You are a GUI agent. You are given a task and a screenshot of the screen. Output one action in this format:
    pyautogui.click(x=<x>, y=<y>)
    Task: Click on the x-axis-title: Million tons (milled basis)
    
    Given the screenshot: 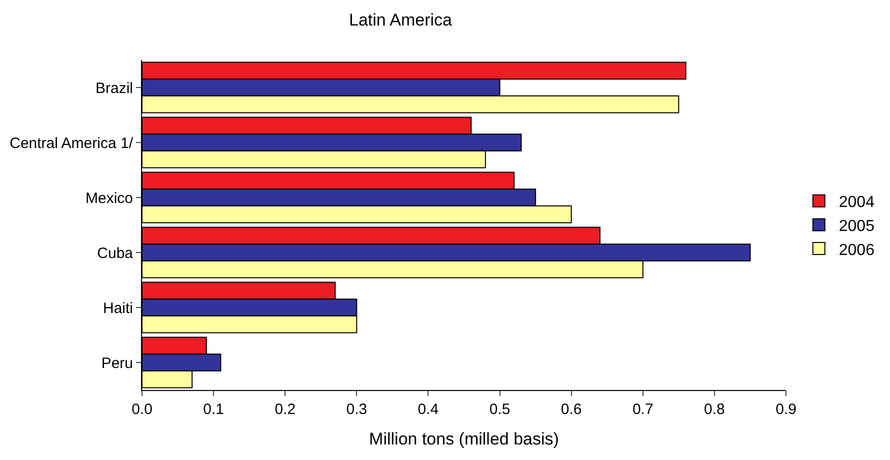 What is the action you would take?
    pyautogui.click(x=464, y=438)
    